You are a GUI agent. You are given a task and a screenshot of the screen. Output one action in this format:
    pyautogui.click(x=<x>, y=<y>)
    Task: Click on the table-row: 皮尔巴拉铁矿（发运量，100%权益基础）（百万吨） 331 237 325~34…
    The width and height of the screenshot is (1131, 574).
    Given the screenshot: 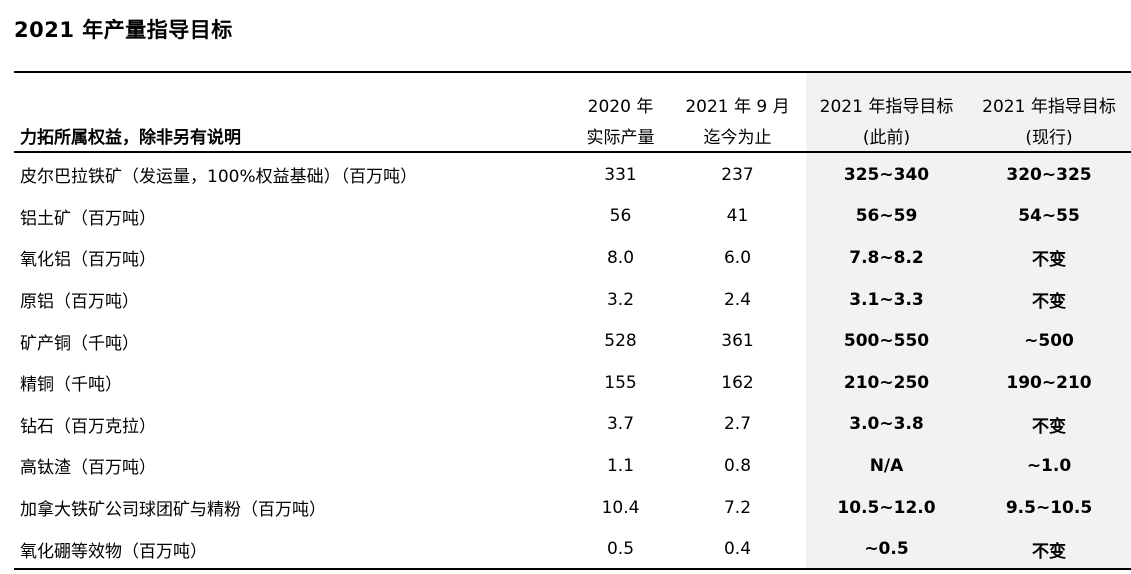 What is the action you would take?
    pyautogui.click(x=572, y=175)
    